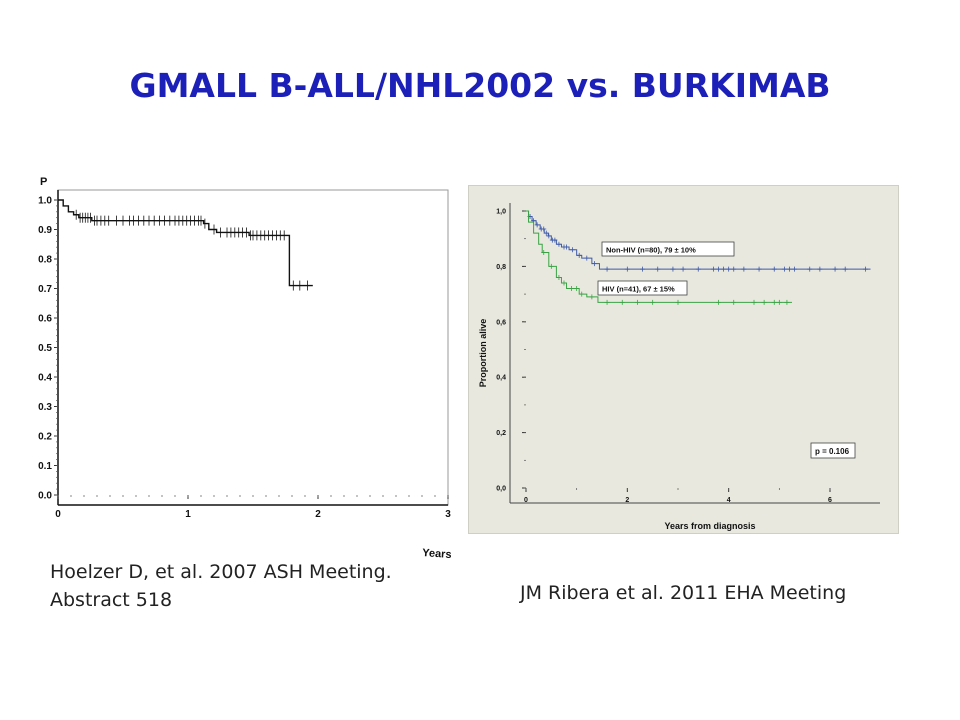 The height and width of the screenshot is (720, 960). What do you see at coordinates (45, 348) in the screenshot?
I see `left-y-tick-label: 0.5` at bounding box center [45, 348].